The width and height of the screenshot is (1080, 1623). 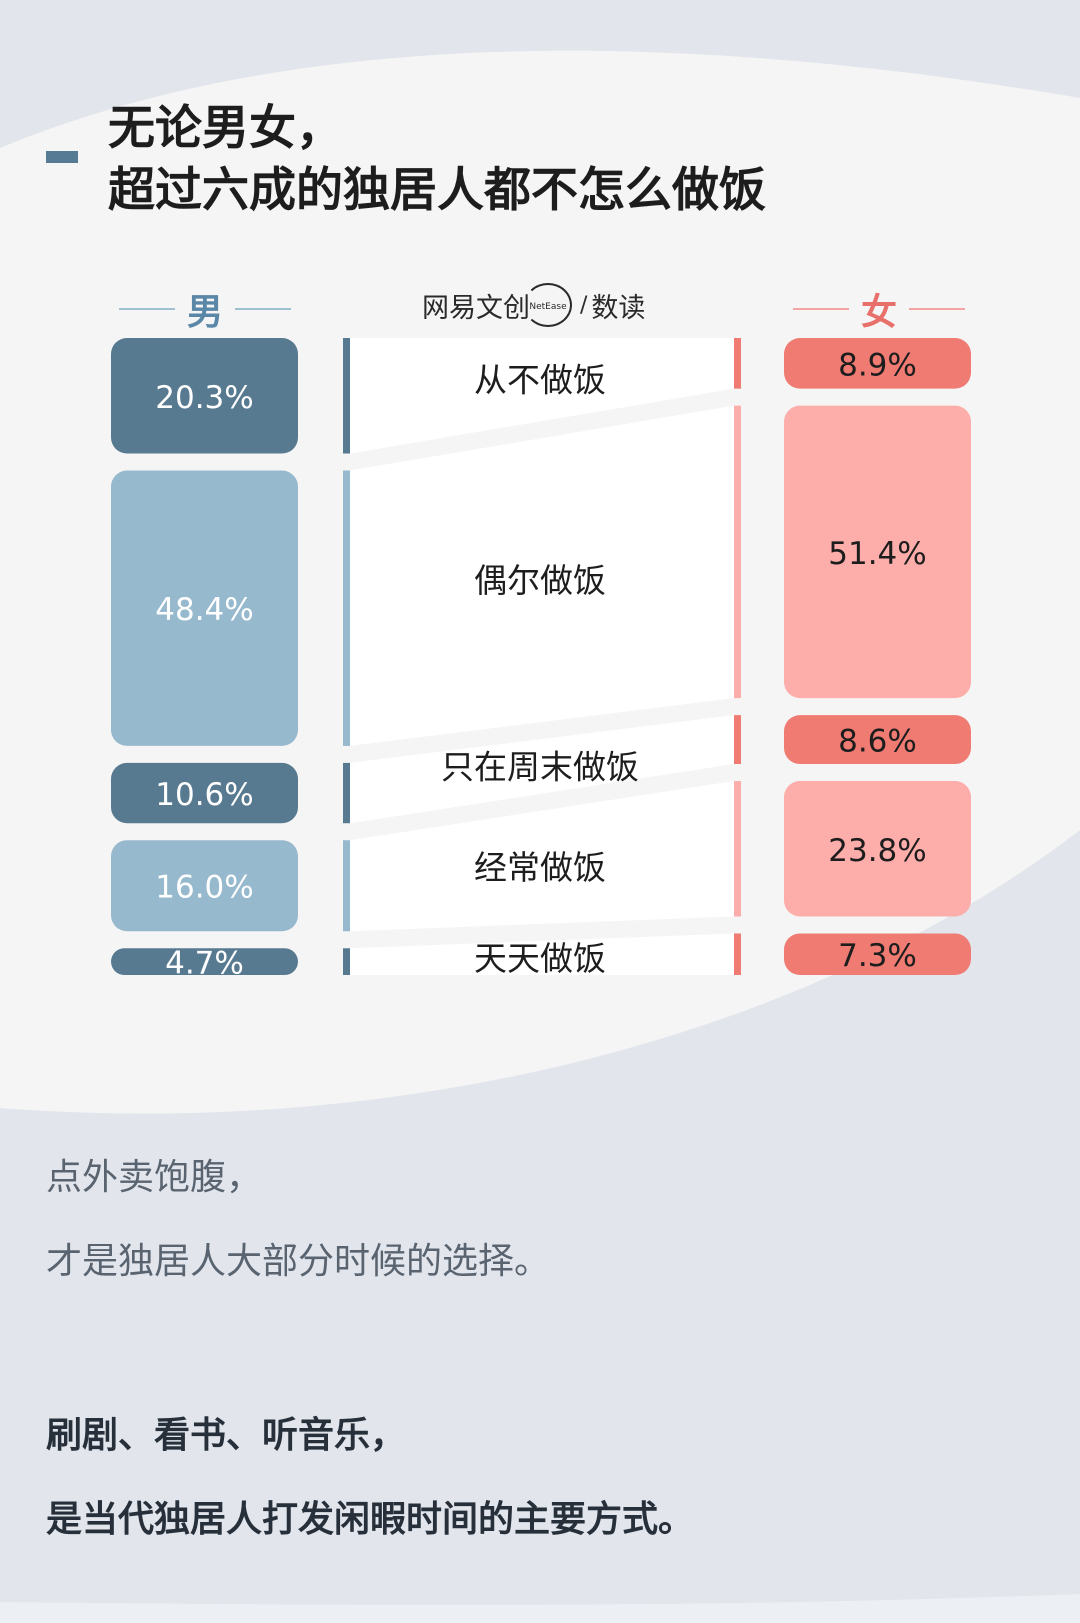 What do you see at coordinates (147, 309) in the screenshot?
I see `male-label-rule-left` at bounding box center [147, 309].